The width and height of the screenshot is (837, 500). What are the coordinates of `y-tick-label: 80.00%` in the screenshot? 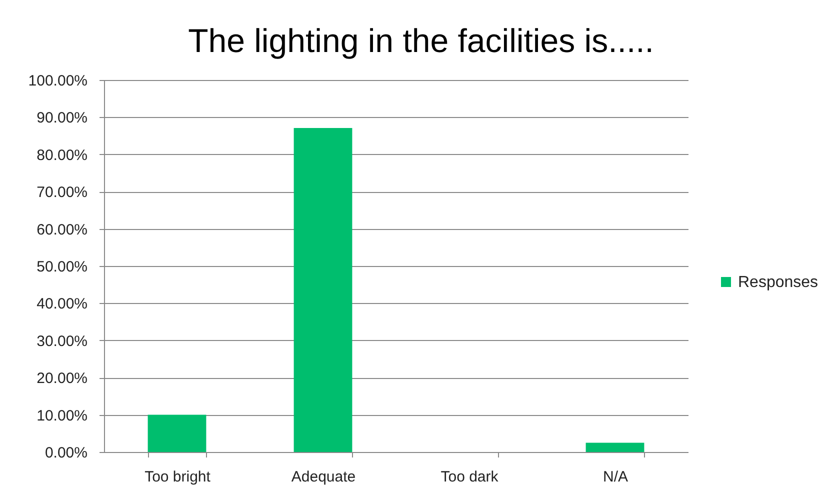 It's located at (62, 155).